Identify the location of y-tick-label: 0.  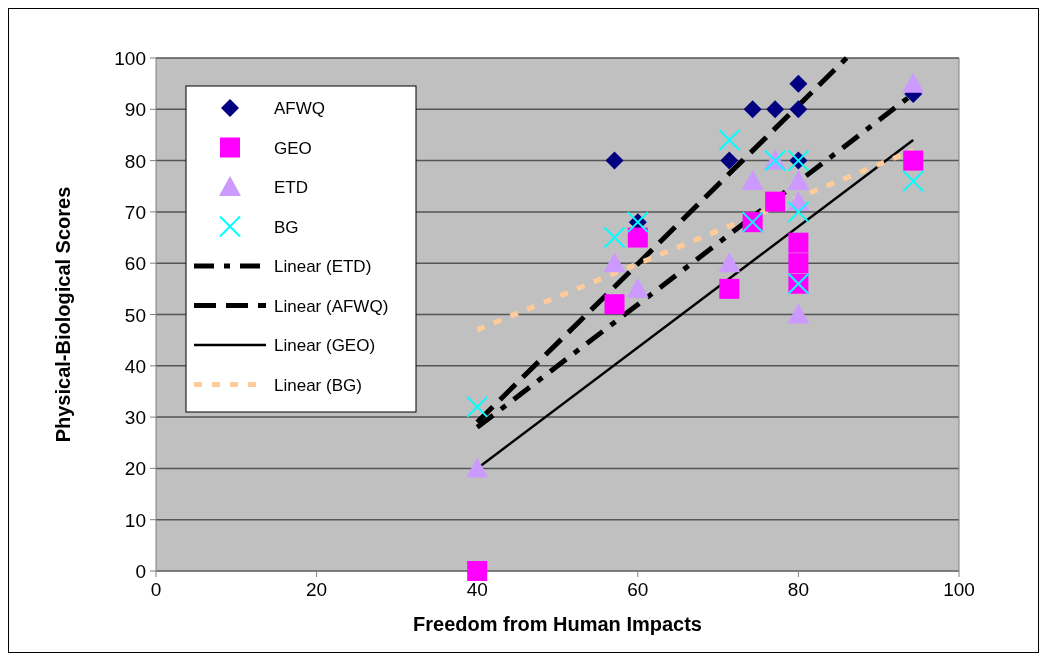
(140, 571).